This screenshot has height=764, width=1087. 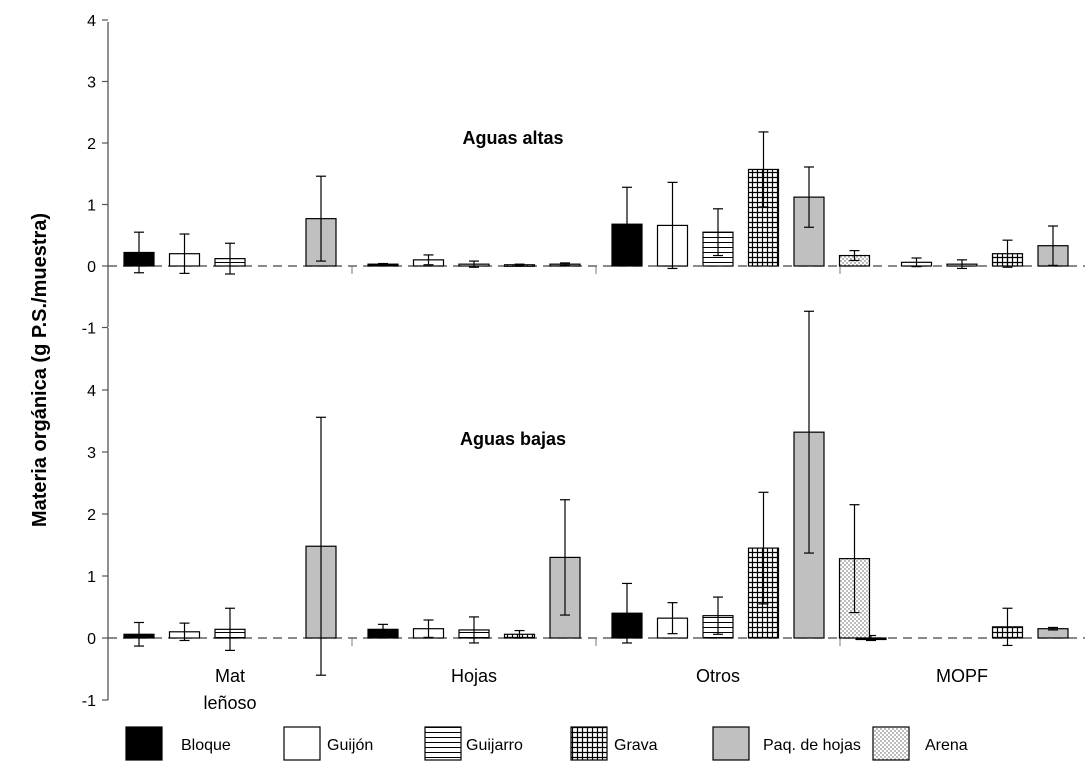 What do you see at coordinates (206, 745) in the screenshot?
I see `legend-label: Bloque` at bounding box center [206, 745].